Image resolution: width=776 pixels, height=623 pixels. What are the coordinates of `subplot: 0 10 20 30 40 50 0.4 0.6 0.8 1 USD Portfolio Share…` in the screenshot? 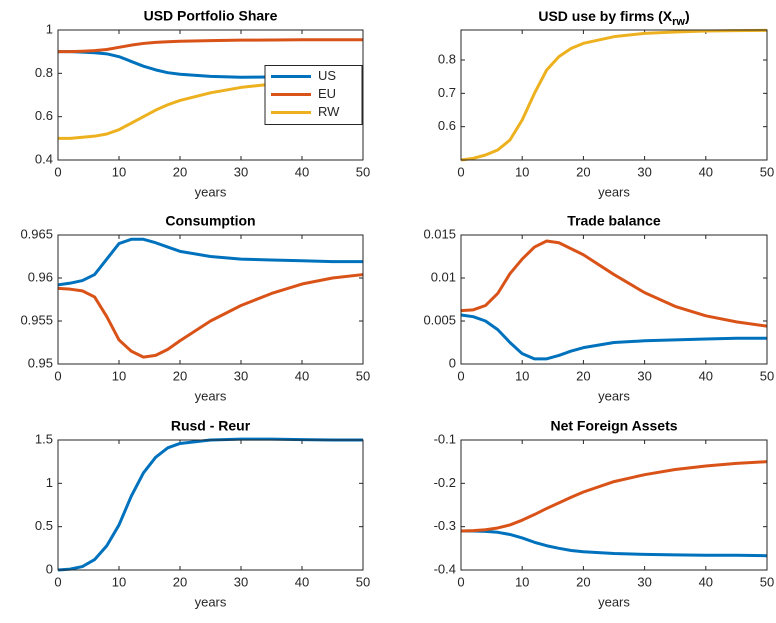 It's located at (202, 104).